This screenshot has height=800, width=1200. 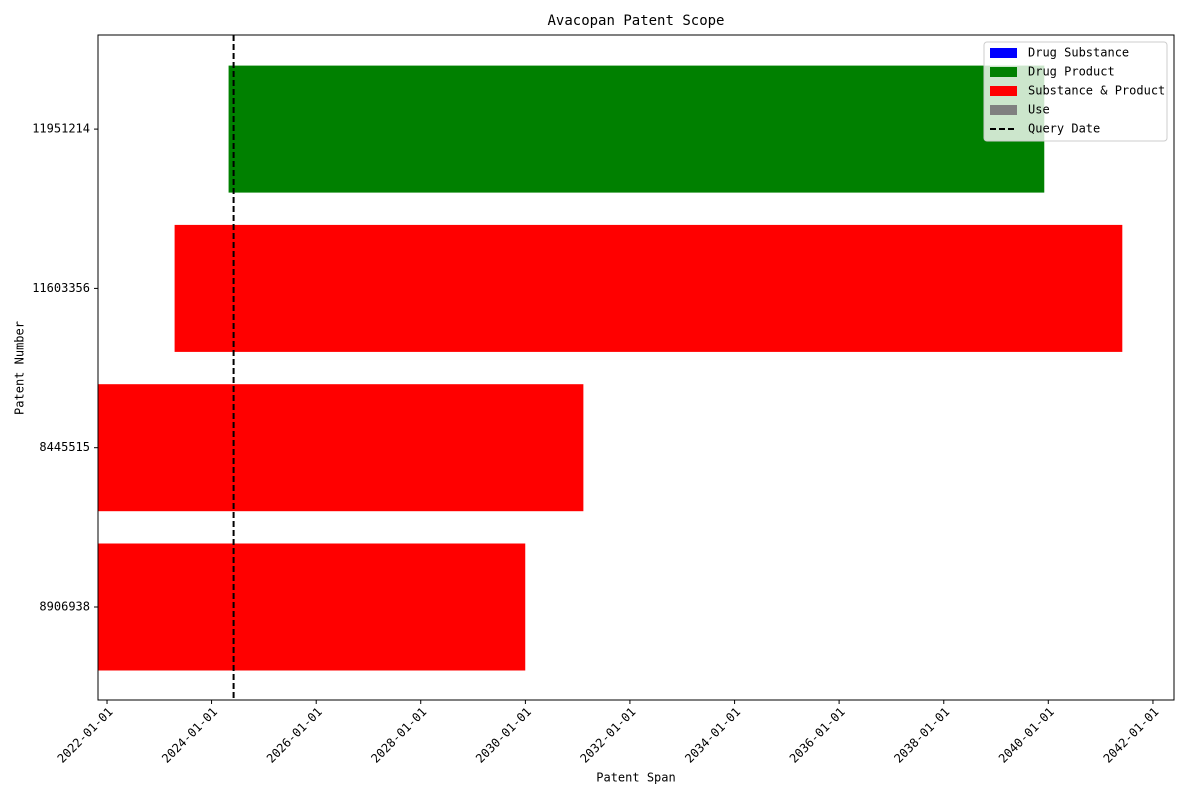 What do you see at coordinates (635, 778) in the screenshot?
I see `x-axis-label: Patent Span` at bounding box center [635, 778].